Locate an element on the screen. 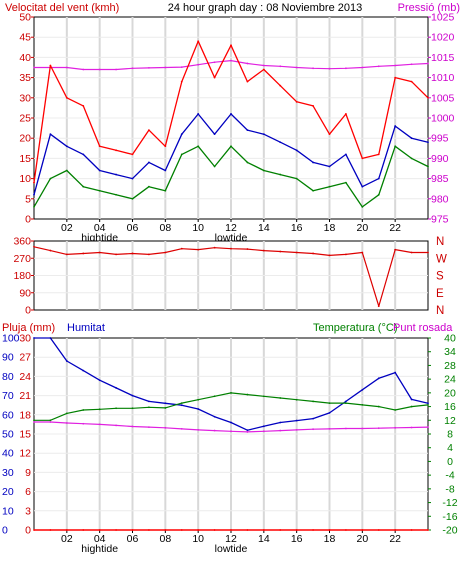 This screenshot has width=465, height=571. temperature-tick-label: 16 is located at coordinates (450, 407).